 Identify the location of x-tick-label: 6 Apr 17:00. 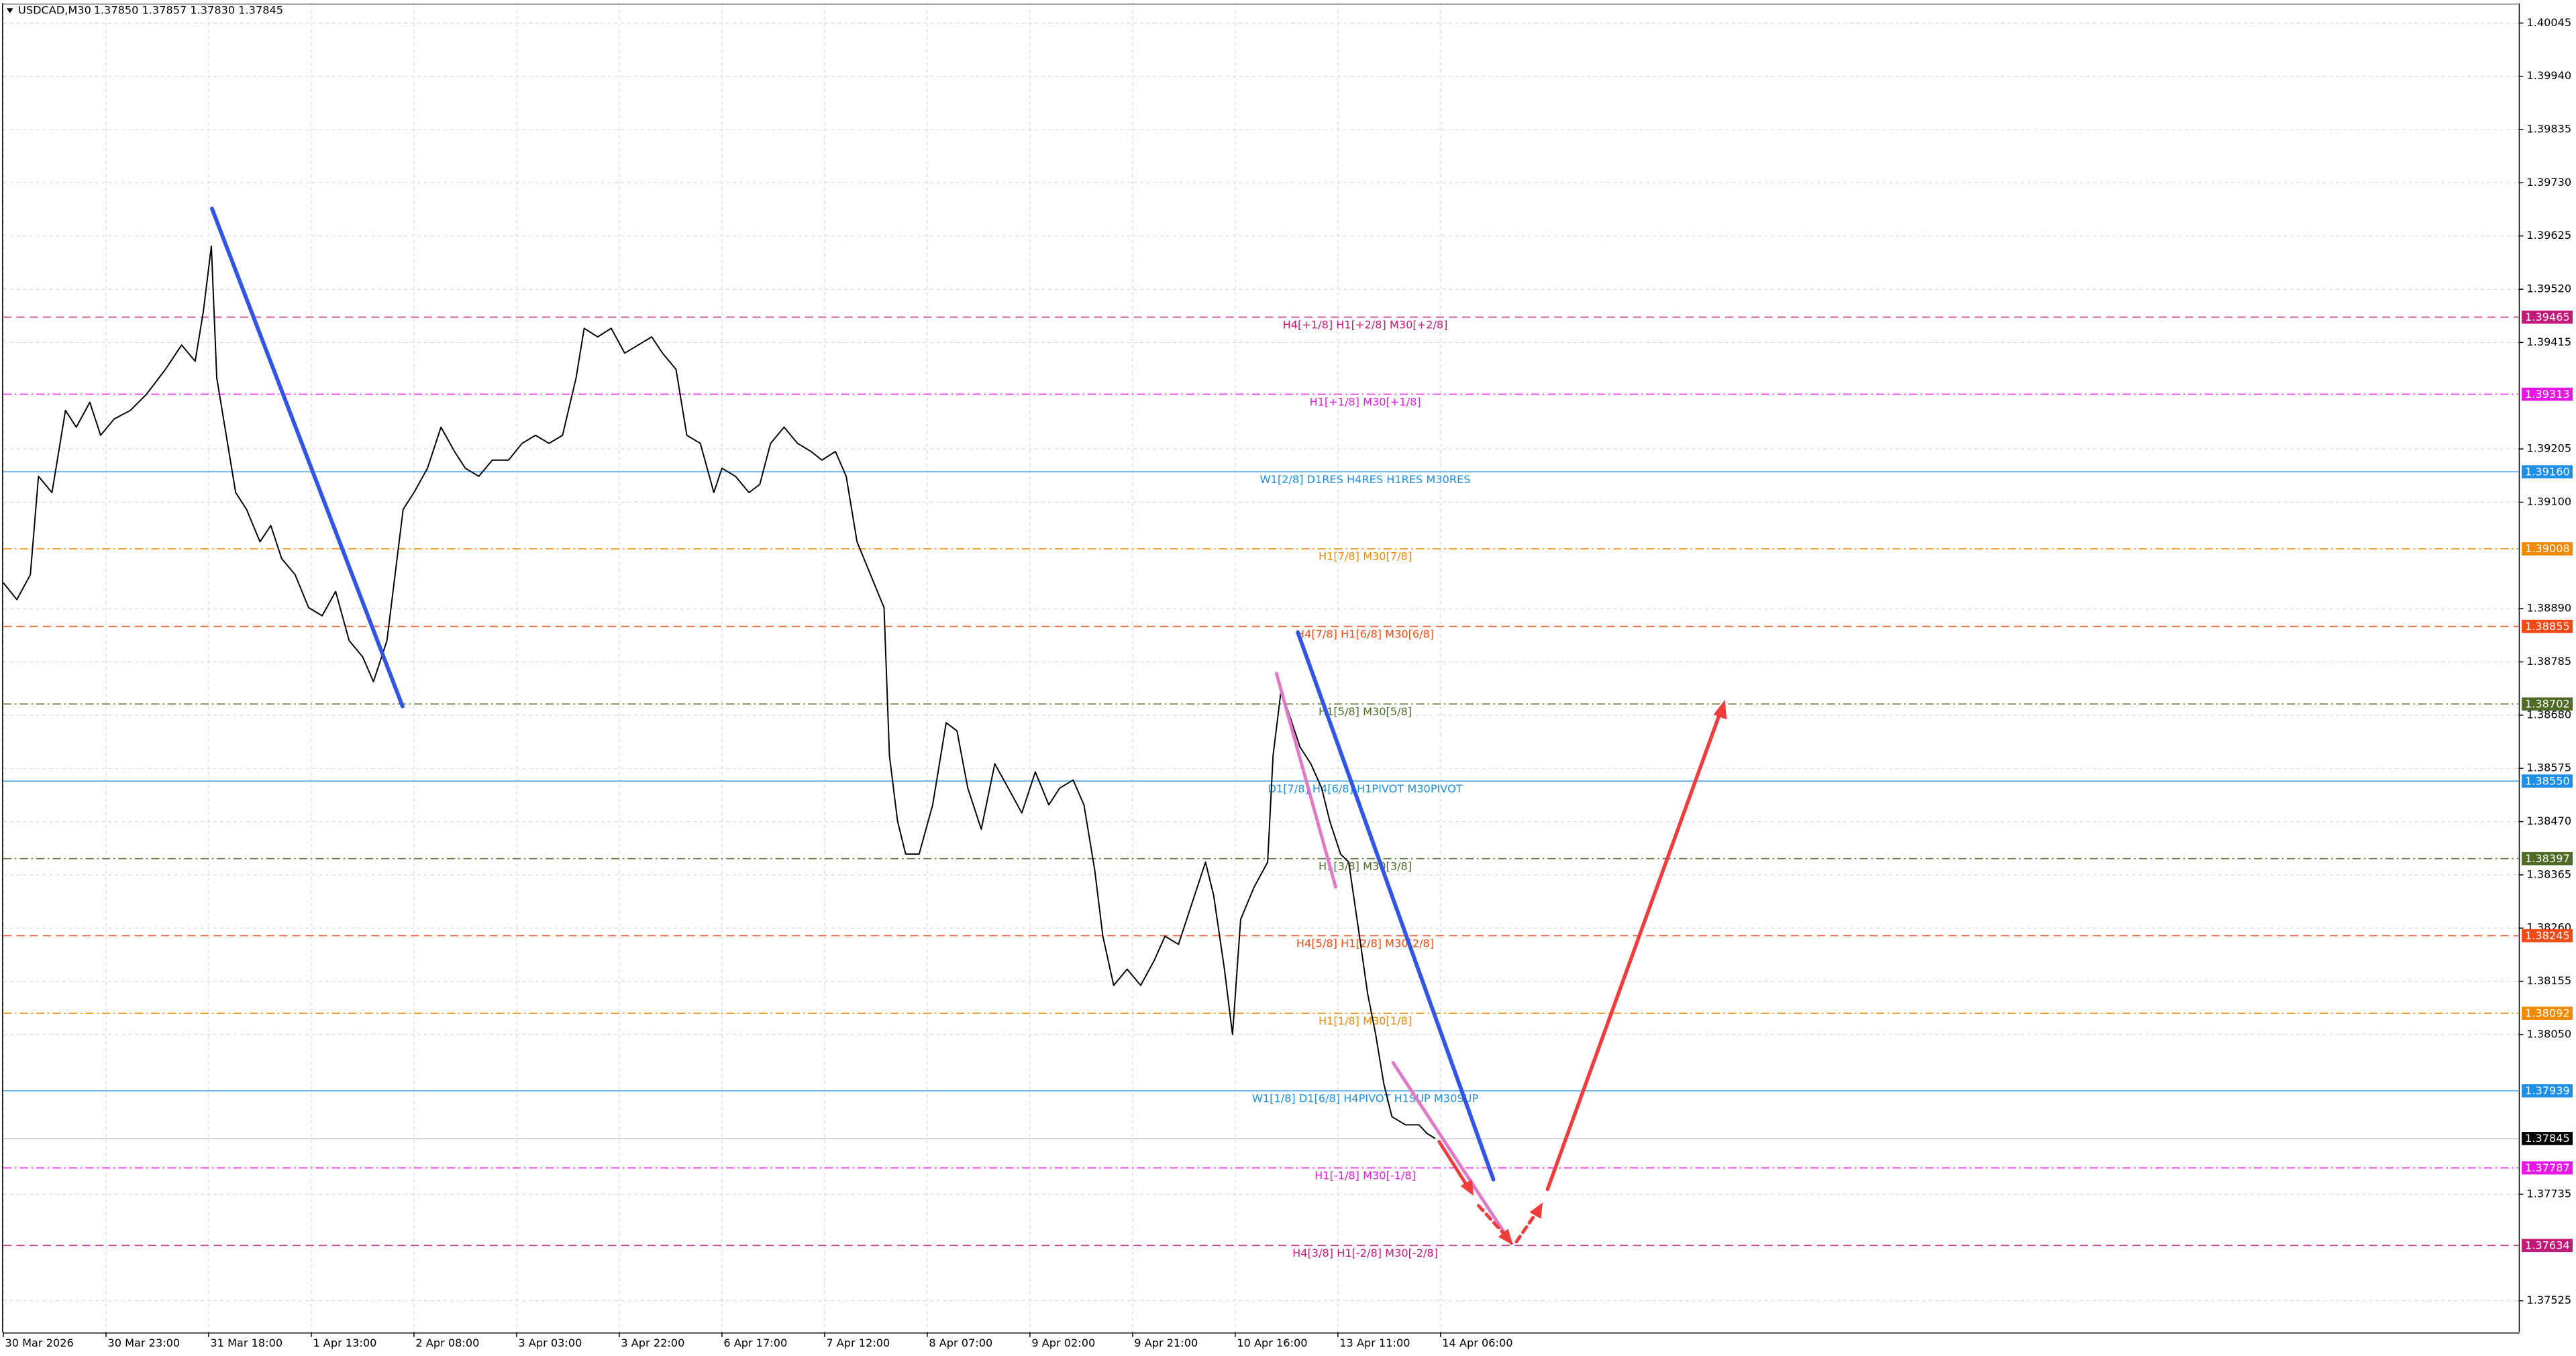
(755, 1343).